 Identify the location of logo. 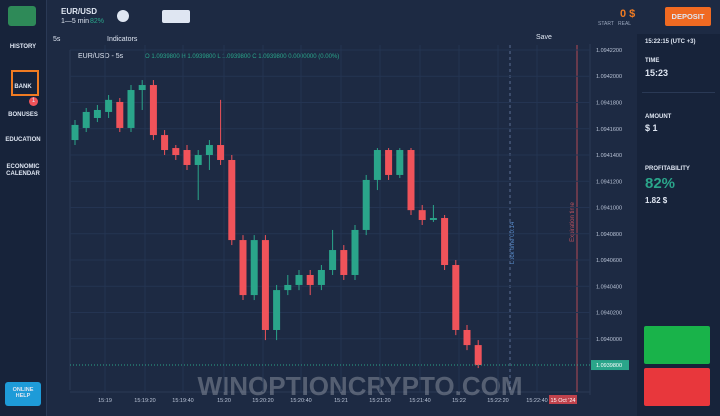
(22, 16).